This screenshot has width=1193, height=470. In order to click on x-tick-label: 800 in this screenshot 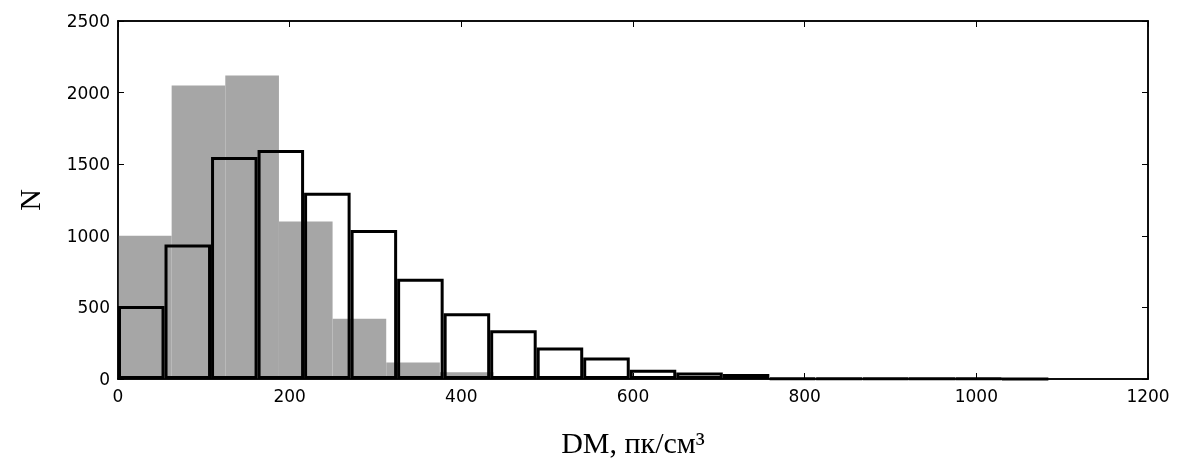, I will do `click(804, 395)`.